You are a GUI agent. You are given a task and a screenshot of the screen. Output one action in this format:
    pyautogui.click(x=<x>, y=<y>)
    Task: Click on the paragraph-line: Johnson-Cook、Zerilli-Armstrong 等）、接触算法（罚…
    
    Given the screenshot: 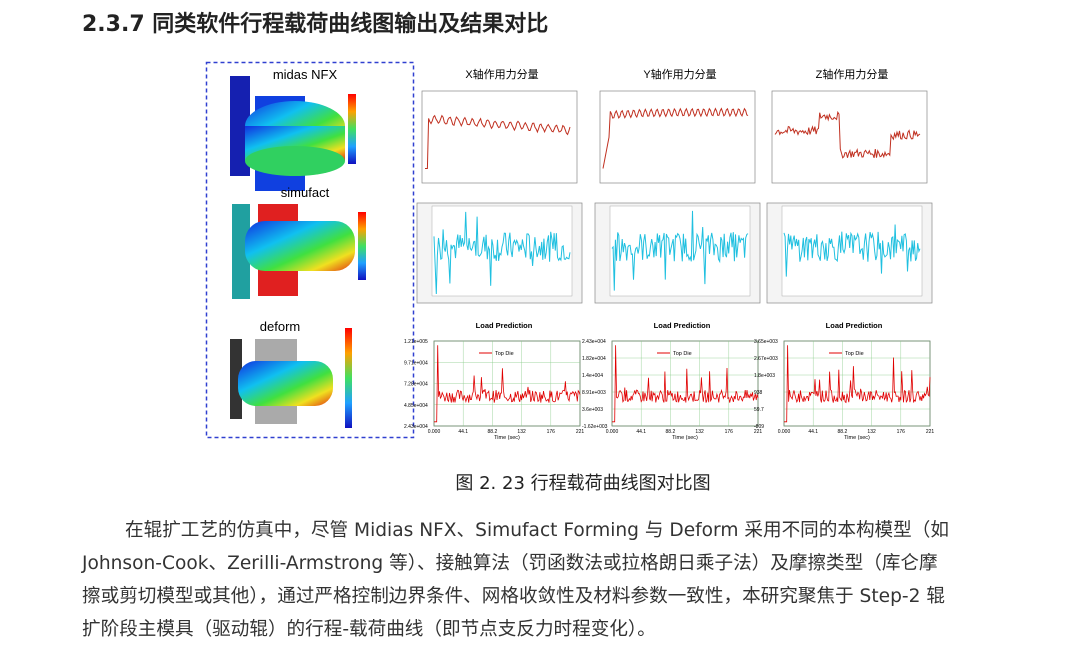 What is the action you would take?
    pyautogui.click(x=510, y=563)
    